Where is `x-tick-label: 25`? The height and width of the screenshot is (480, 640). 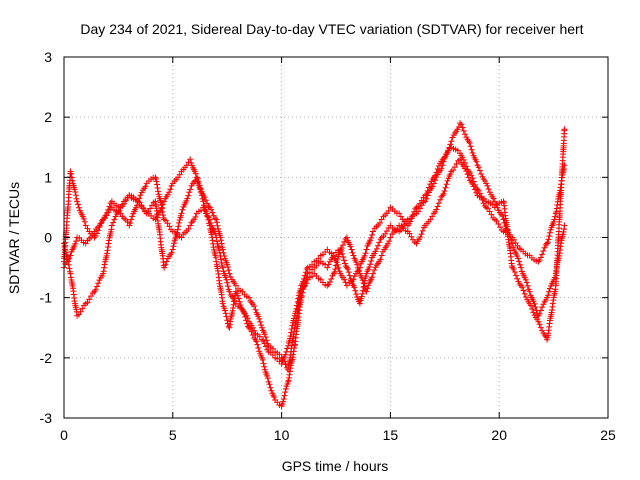 x-tick-label: 25 is located at coordinates (608, 435).